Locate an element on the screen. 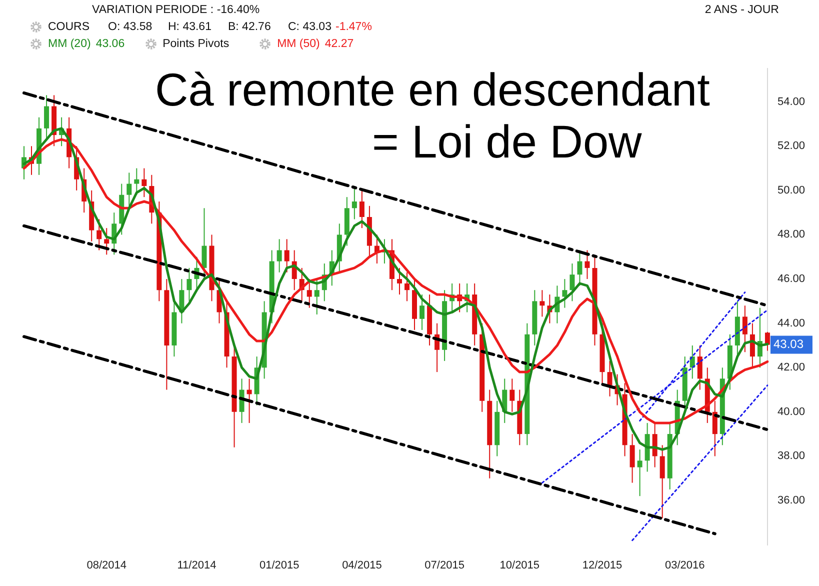 The height and width of the screenshot is (586, 819). x-tick-label: 01/2015 is located at coordinates (279, 565).